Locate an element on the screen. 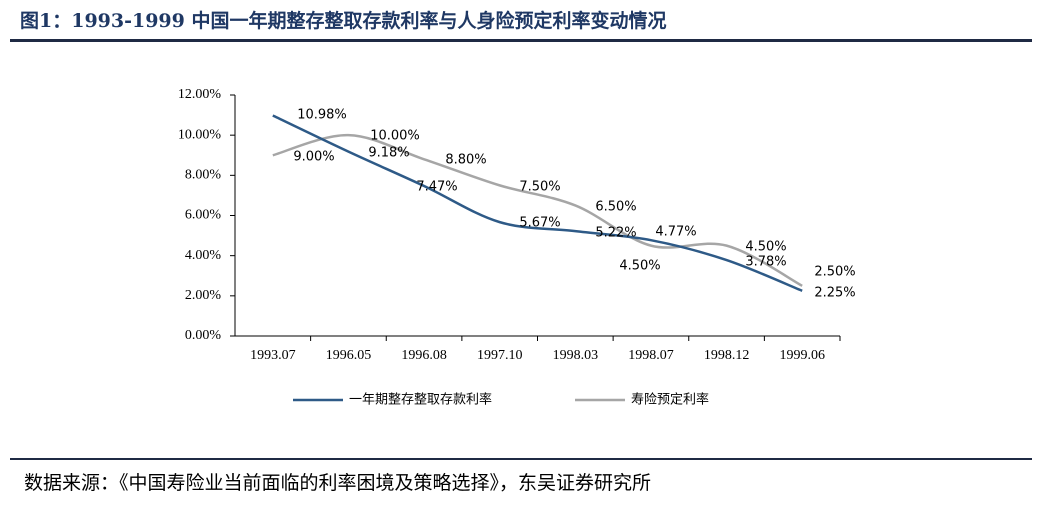 The image size is (1042, 518). data-label: 5.67% is located at coordinates (539, 223).